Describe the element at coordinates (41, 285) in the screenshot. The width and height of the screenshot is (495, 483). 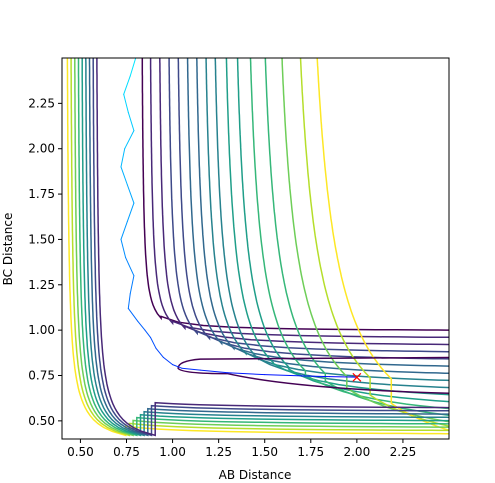
I see `y-tick-label: 1.25` at that location.